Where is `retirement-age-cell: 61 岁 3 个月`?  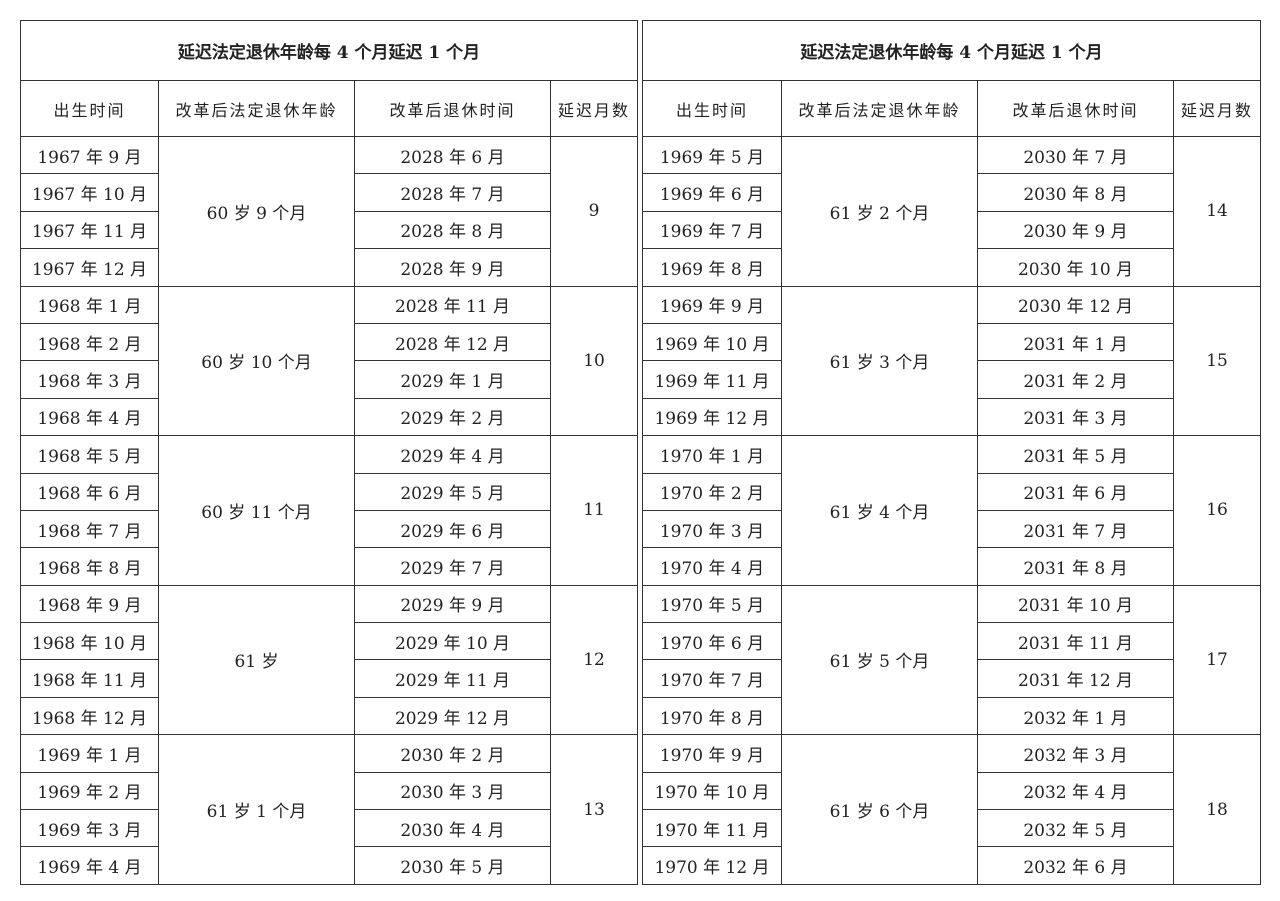 retirement-age-cell: 61 岁 3 个月 is located at coordinates (879, 361).